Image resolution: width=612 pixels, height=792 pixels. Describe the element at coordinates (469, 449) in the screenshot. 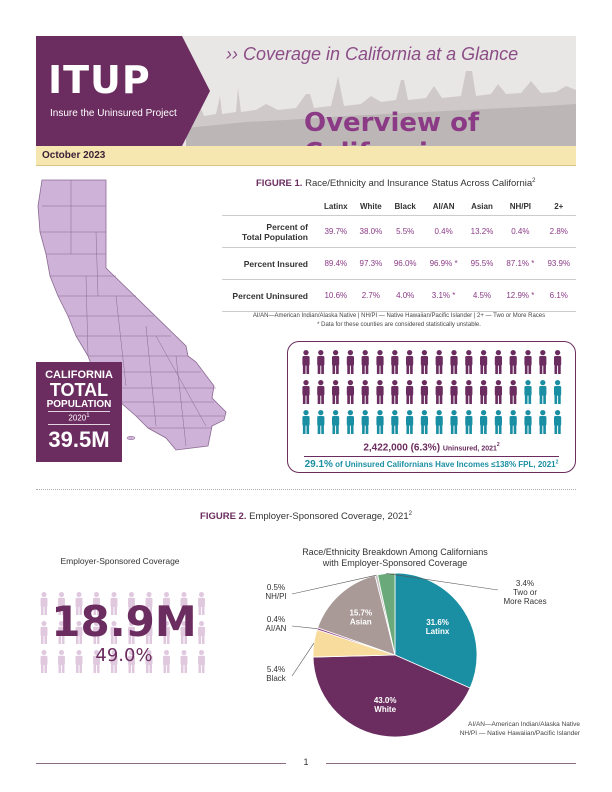

I see `uninsured-label: Uninsured, 2021` at that location.